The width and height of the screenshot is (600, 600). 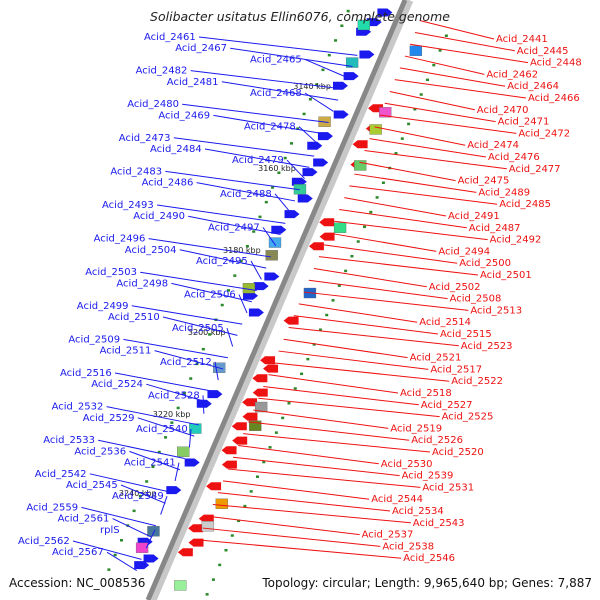 What do you see at coordinates (474, 216) in the screenshot?
I see `reverse-gene-label: Acid_2491` at bounding box center [474, 216].